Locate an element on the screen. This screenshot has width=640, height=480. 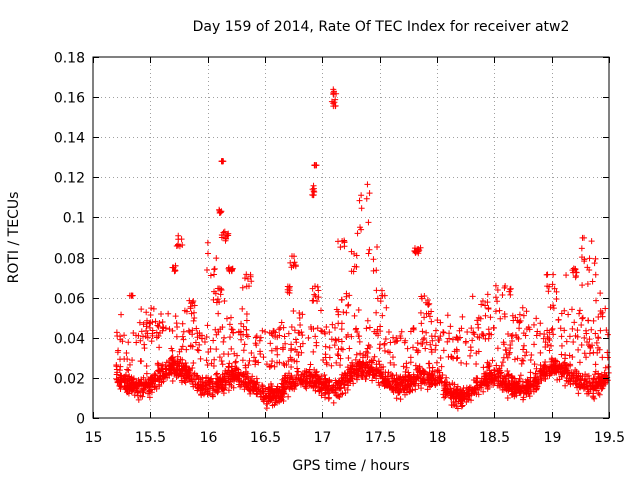
y-tick-label: 0.12 is located at coordinates (69, 179).